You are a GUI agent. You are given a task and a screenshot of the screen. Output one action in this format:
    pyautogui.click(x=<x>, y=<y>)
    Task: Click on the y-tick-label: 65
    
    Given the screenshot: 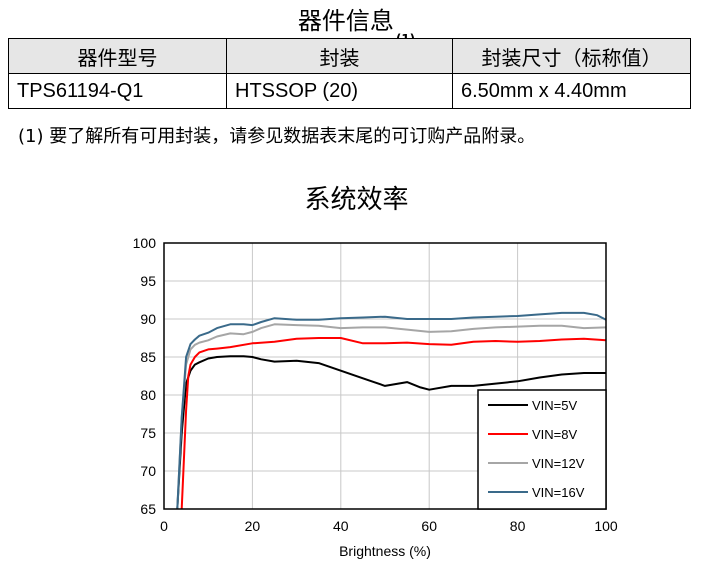 What is the action you would take?
    pyautogui.click(x=148, y=509)
    